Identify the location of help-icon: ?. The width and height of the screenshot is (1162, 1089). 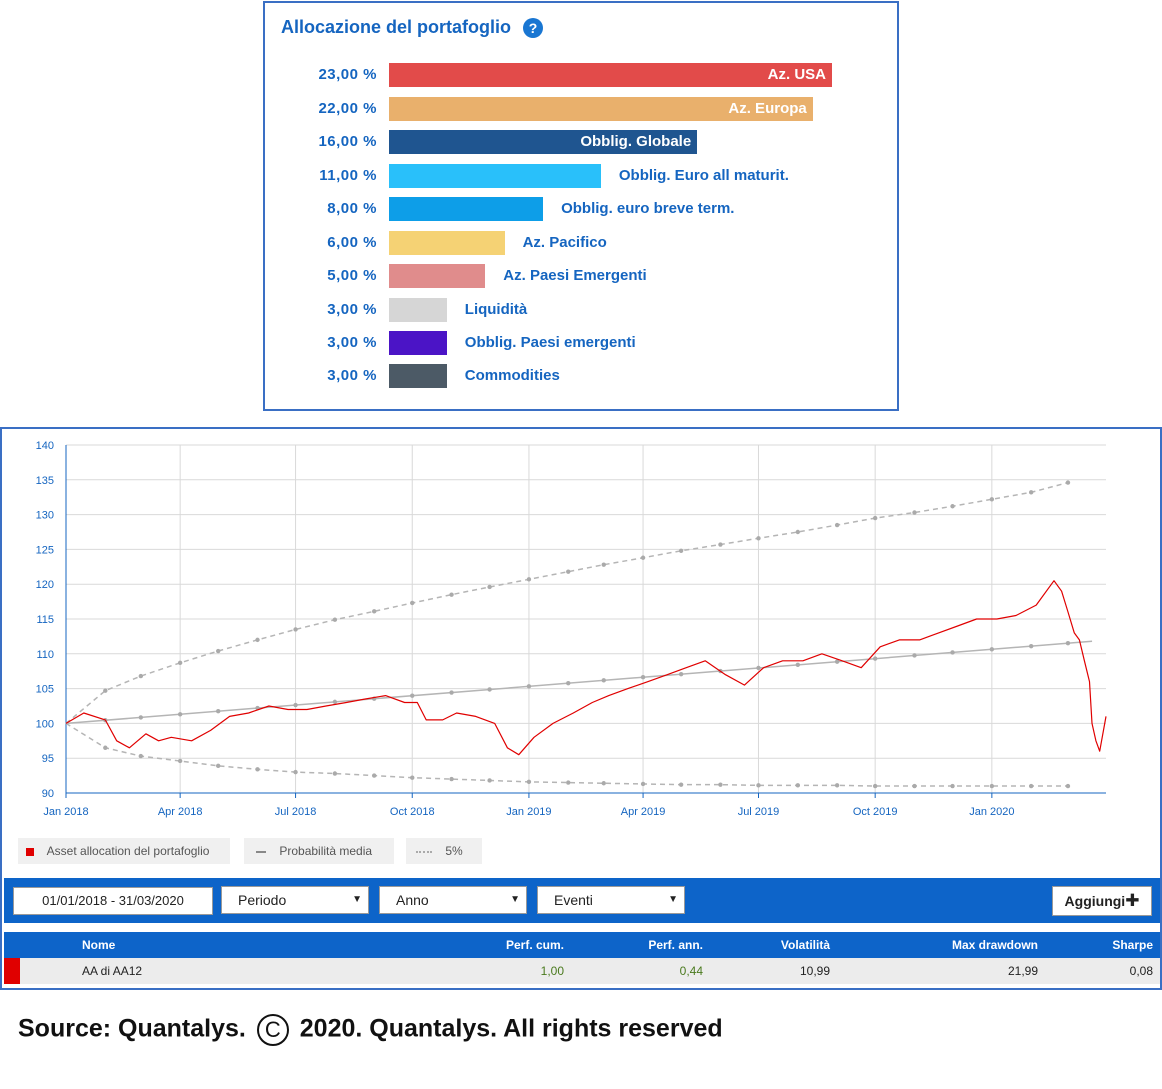
(533, 27).